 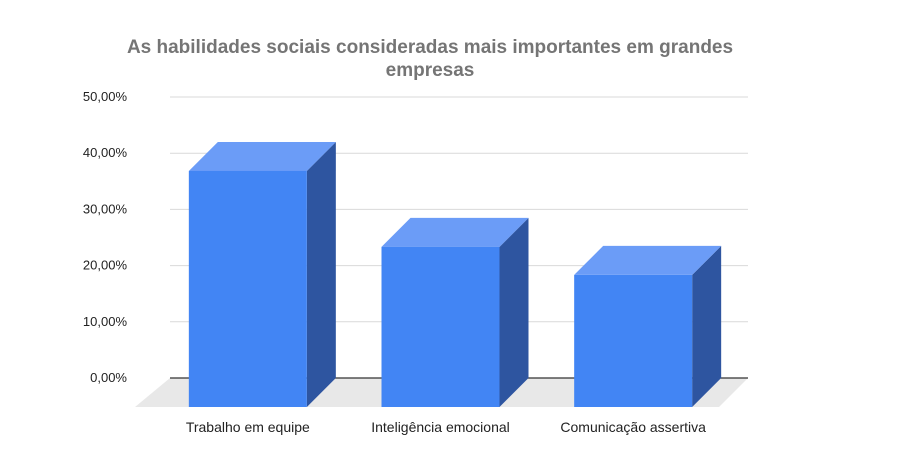 I want to click on y-axis-ticks: 0,00% 10,00% 20,00% 30,00% 40,00% 50,00%, so click(x=105, y=237).